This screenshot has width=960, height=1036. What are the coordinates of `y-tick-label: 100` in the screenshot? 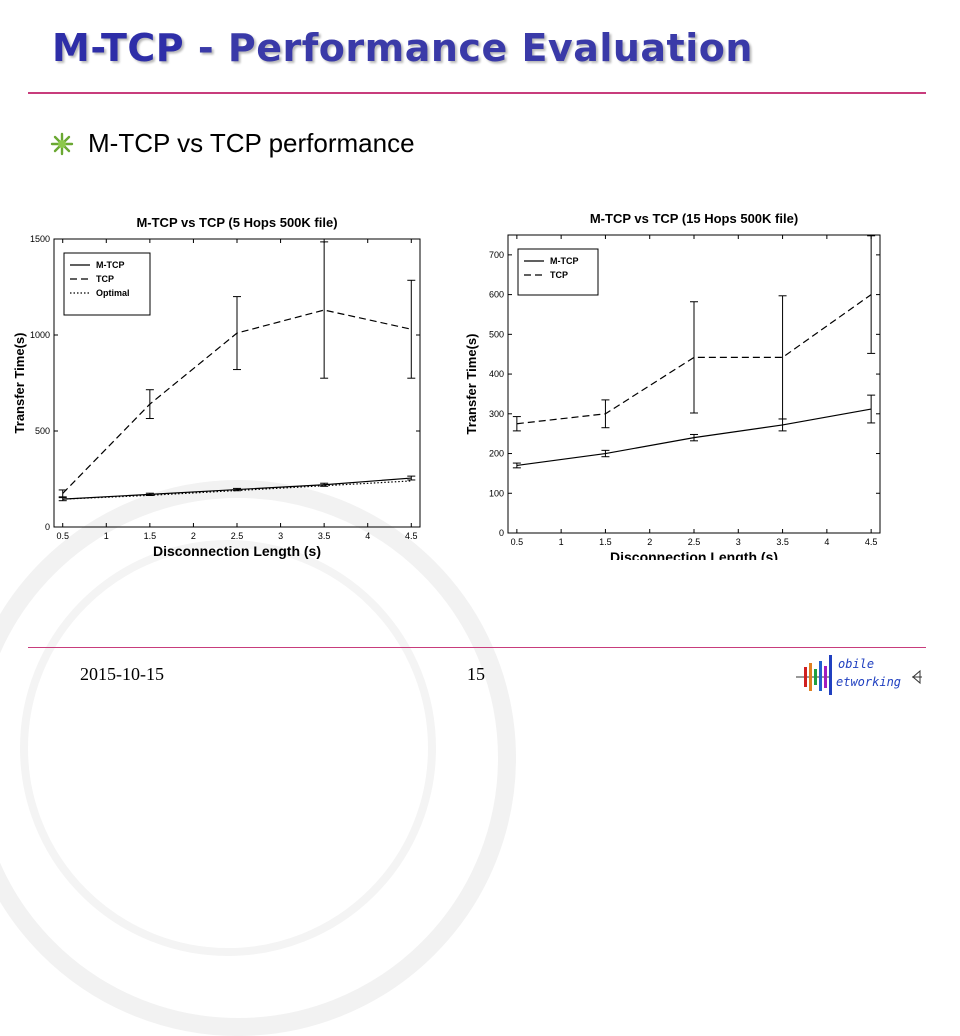 It's located at (496, 493).